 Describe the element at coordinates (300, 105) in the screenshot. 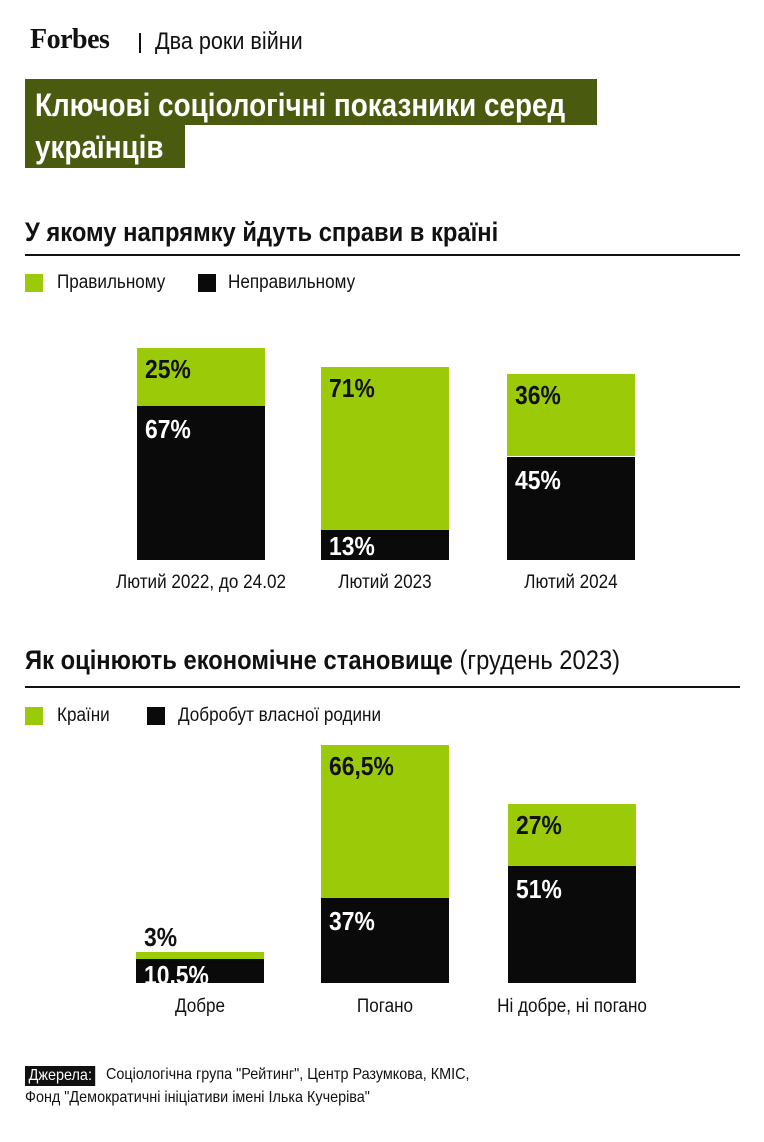

I see `page-title-line1: Ключові соціологічні показники серед` at that location.